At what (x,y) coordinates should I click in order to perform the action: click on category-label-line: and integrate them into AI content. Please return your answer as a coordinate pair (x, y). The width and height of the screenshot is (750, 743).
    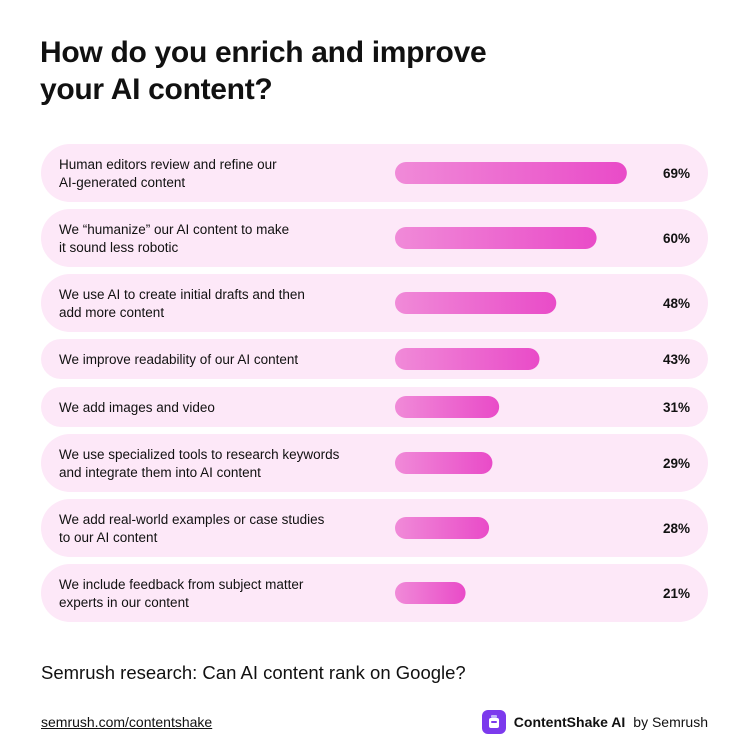
    Looking at the image, I should click on (160, 472).